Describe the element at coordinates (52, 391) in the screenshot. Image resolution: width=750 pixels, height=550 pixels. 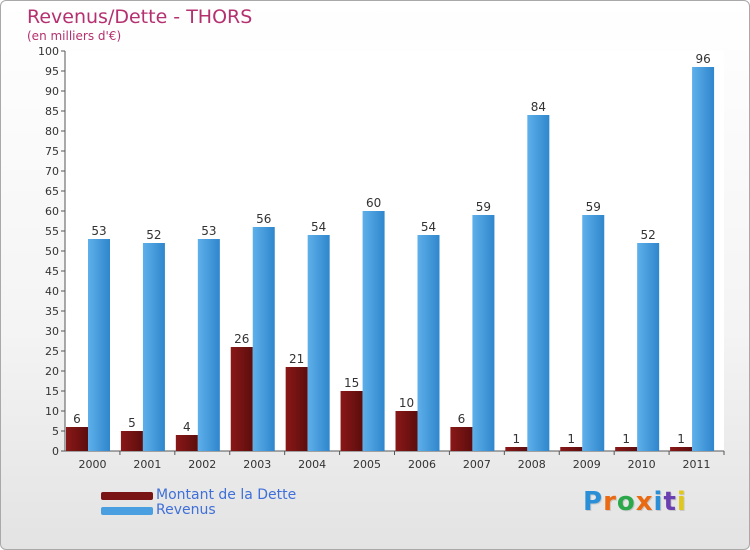
I see `y-tick-label: 15` at that location.